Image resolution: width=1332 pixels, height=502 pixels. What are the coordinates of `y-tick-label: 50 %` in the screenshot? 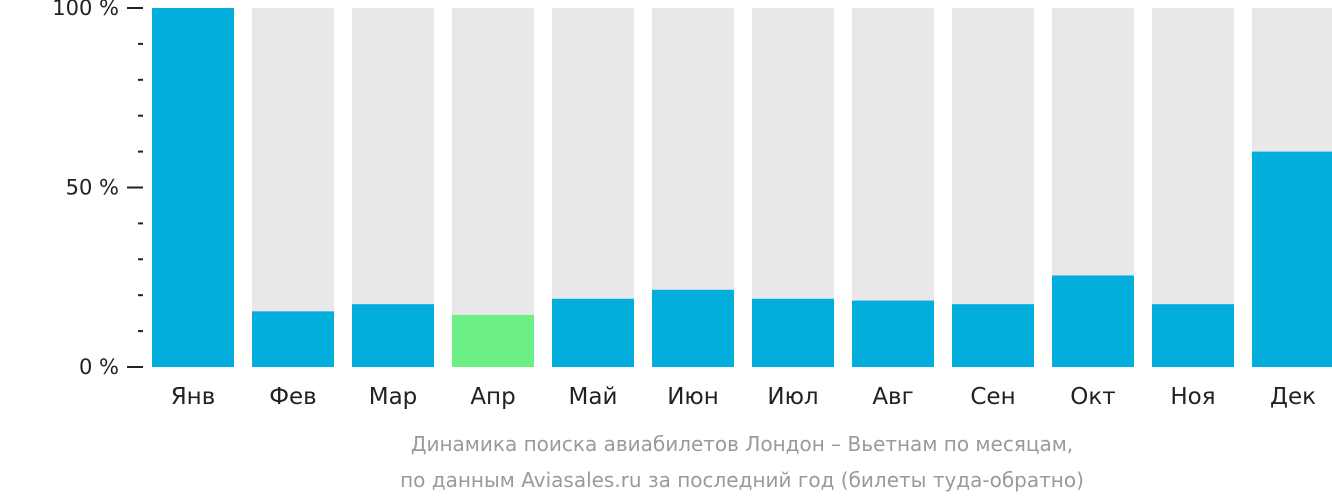 It's located at (92, 188).